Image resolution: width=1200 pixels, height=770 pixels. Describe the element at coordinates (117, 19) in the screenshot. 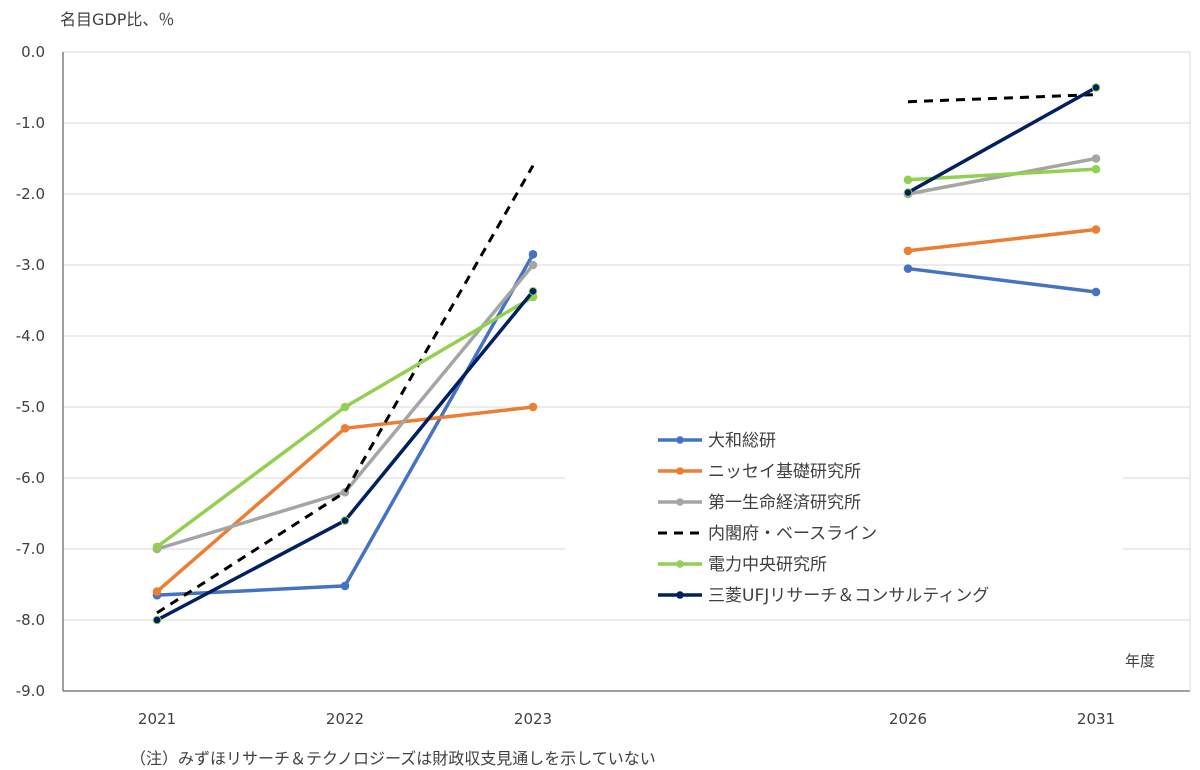

I see `y-axis-label: 名目GDP比、％` at that location.